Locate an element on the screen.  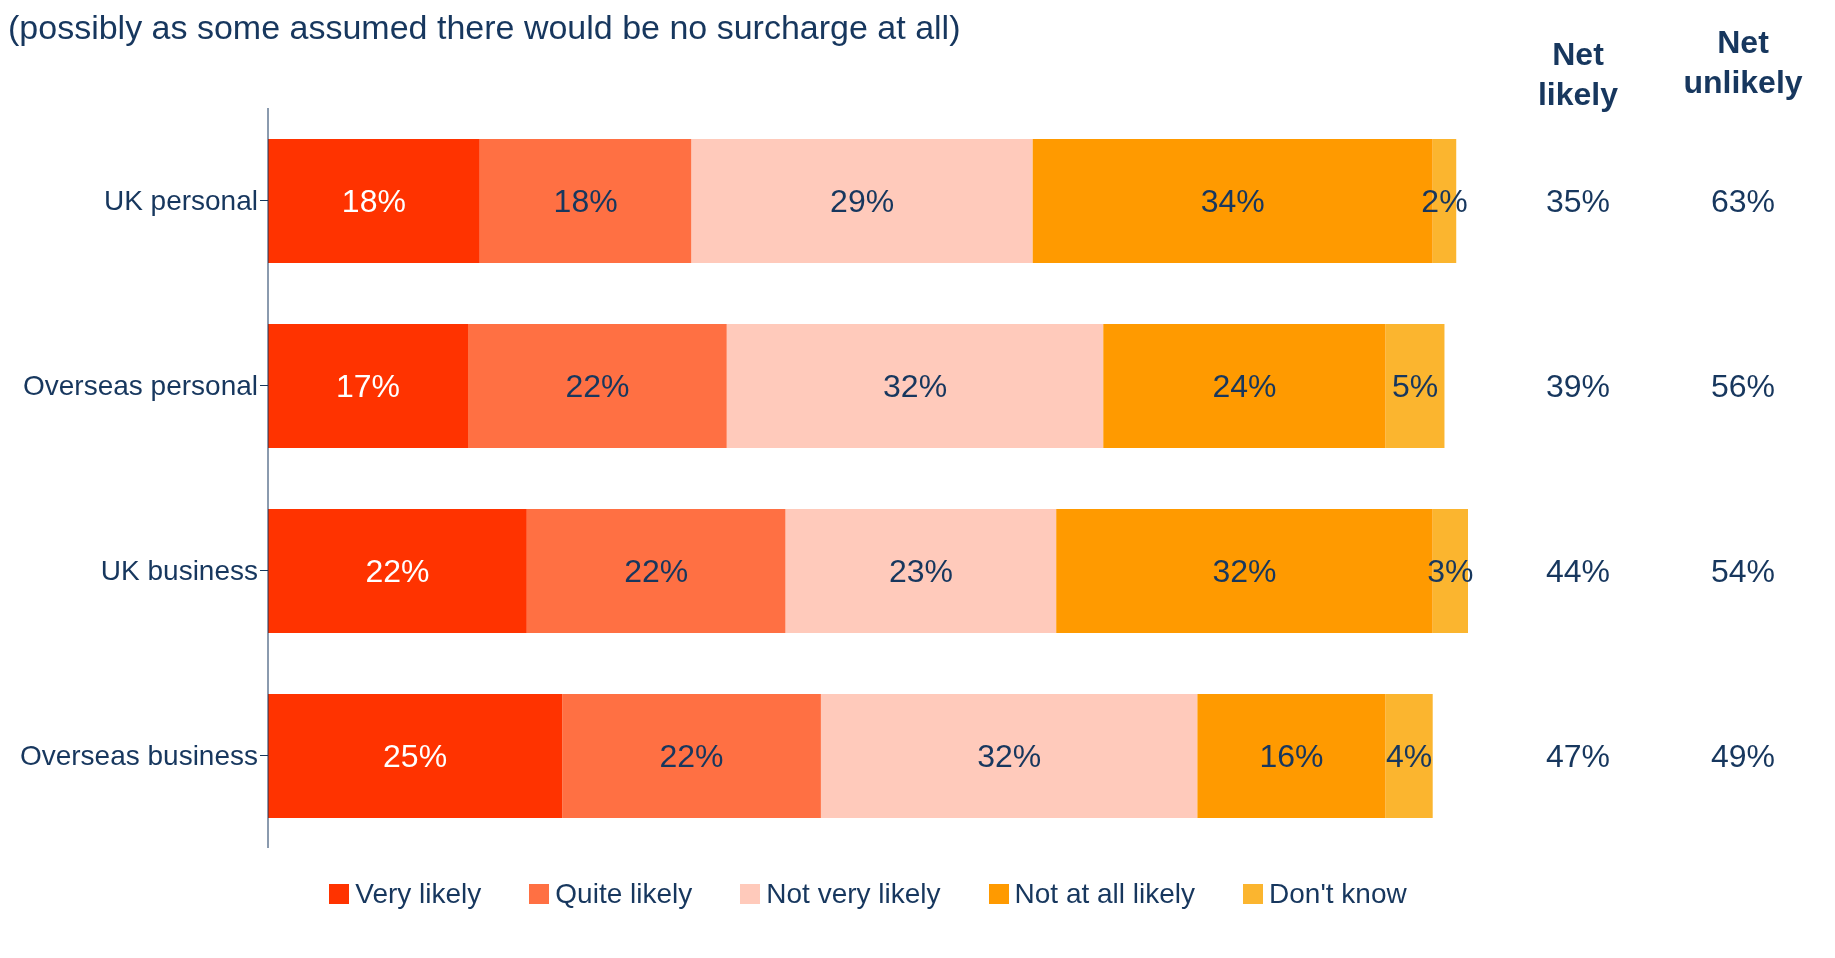
data-label: 24% is located at coordinates (1244, 386).